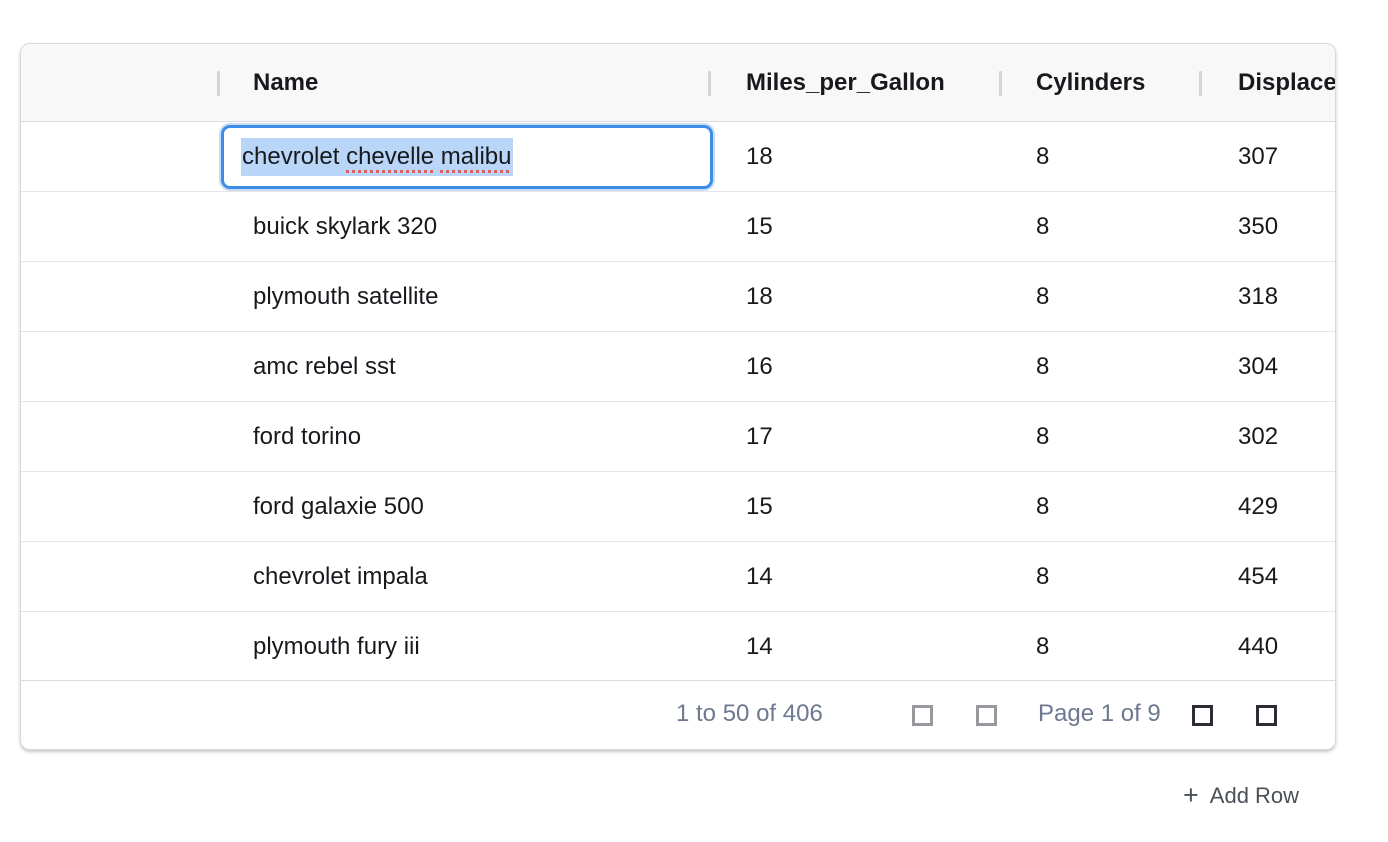  I want to click on page-indicator: Page 1 of 9, so click(1099, 713).